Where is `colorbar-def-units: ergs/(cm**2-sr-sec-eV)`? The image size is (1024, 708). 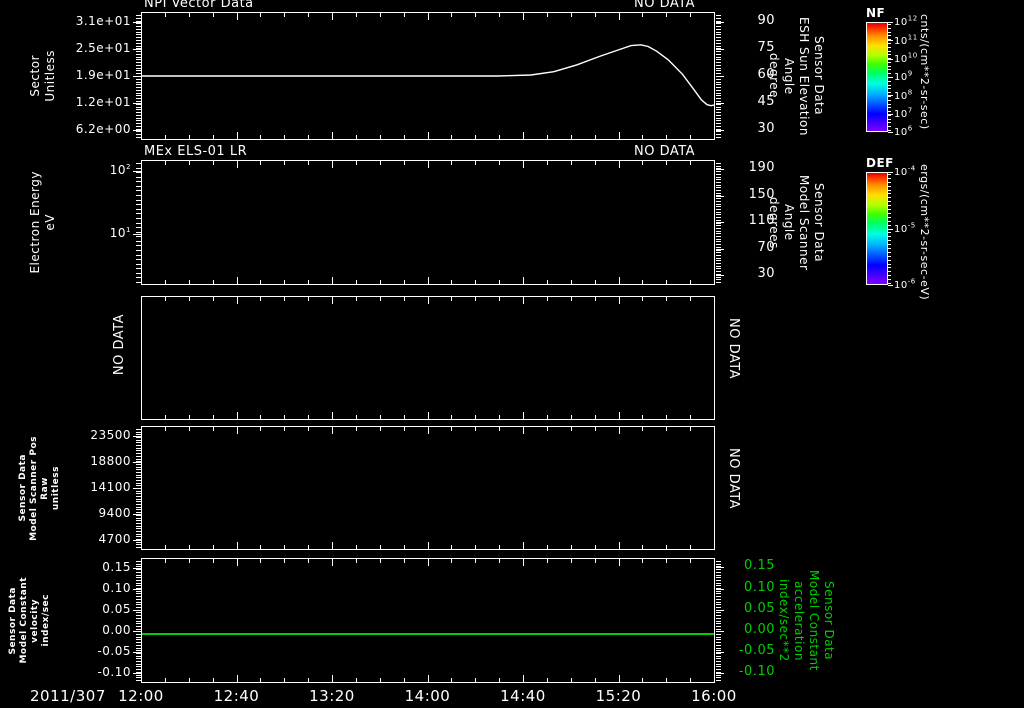 colorbar-def-units: ergs/(cm**2-sr-sec-eV) is located at coordinates (924, 232).